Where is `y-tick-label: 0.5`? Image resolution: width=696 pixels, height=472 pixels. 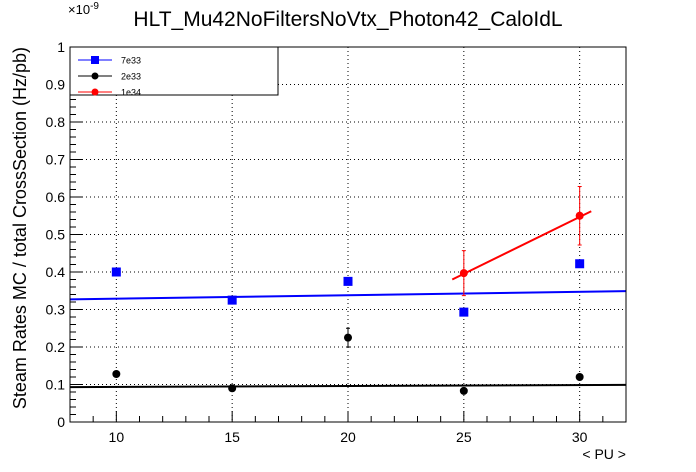
y-tick-label: 0.5 is located at coordinates (56, 235).